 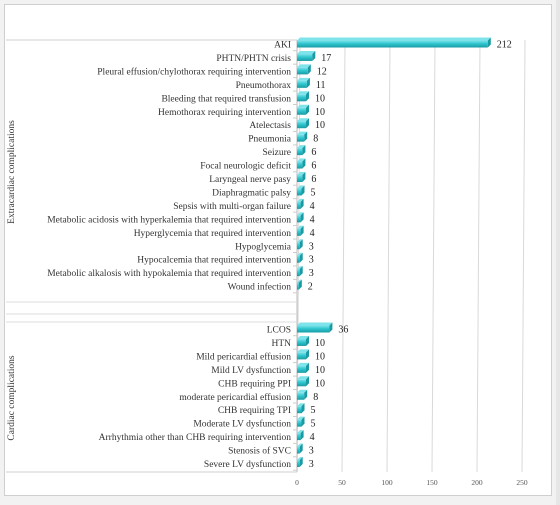 What do you see at coordinates (297, 482) in the screenshot?
I see `x-tick-label: 0` at bounding box center [297, 482].